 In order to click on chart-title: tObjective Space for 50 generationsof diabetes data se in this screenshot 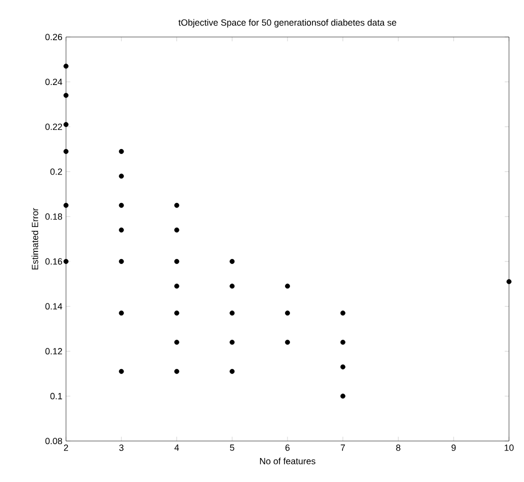, I will do `click(287, 23)`.